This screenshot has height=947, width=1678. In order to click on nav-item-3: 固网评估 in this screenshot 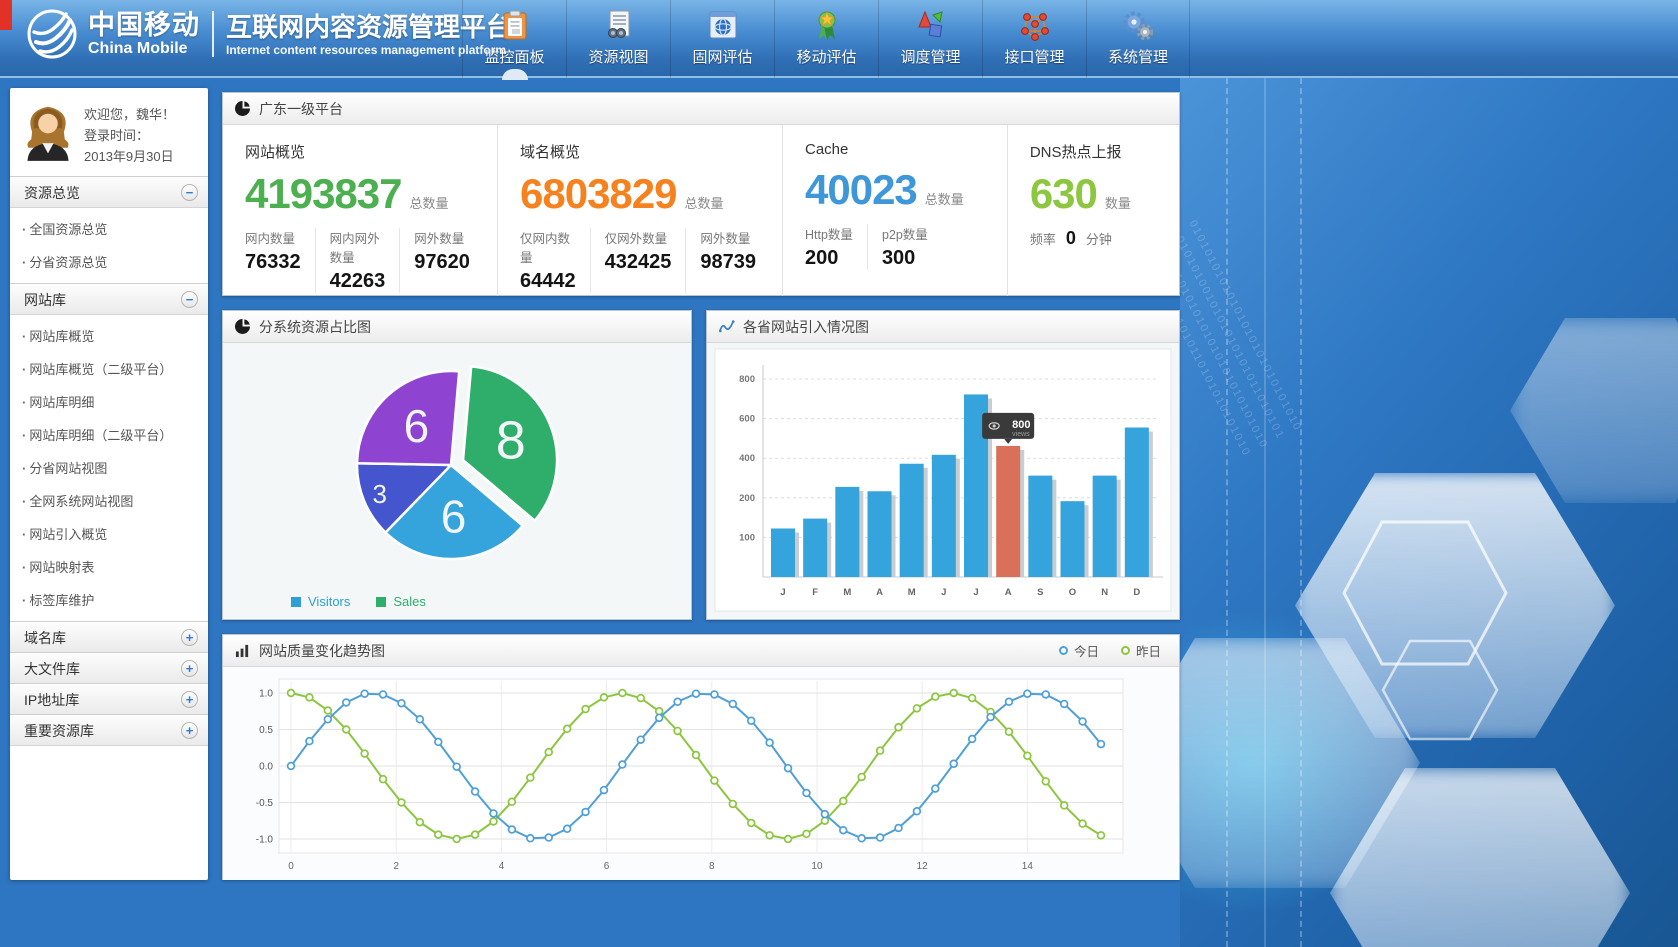, I will do `click(722, 39)`.